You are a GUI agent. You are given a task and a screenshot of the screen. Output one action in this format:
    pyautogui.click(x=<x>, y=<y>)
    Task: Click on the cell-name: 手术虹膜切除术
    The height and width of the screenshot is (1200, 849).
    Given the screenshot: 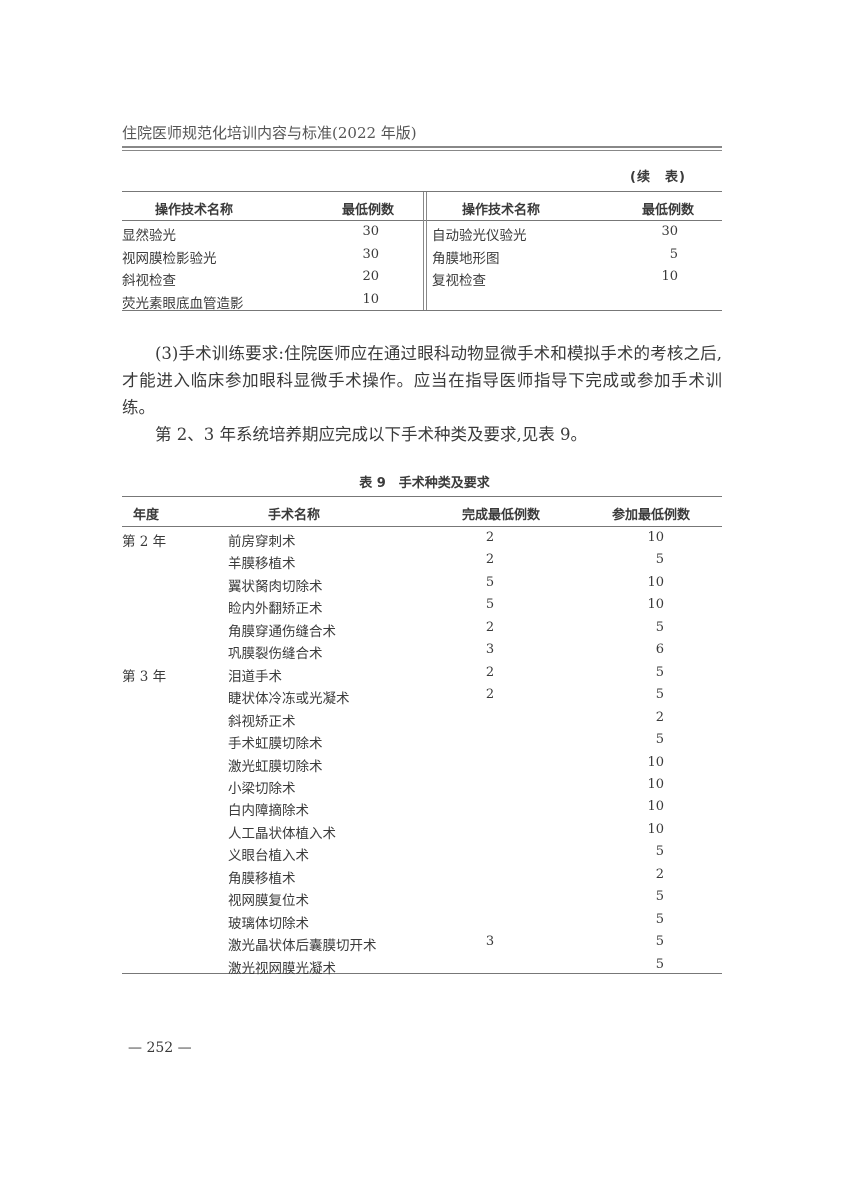 What is the action you would take?
    pyautogui.click(x=275, y=744)
    